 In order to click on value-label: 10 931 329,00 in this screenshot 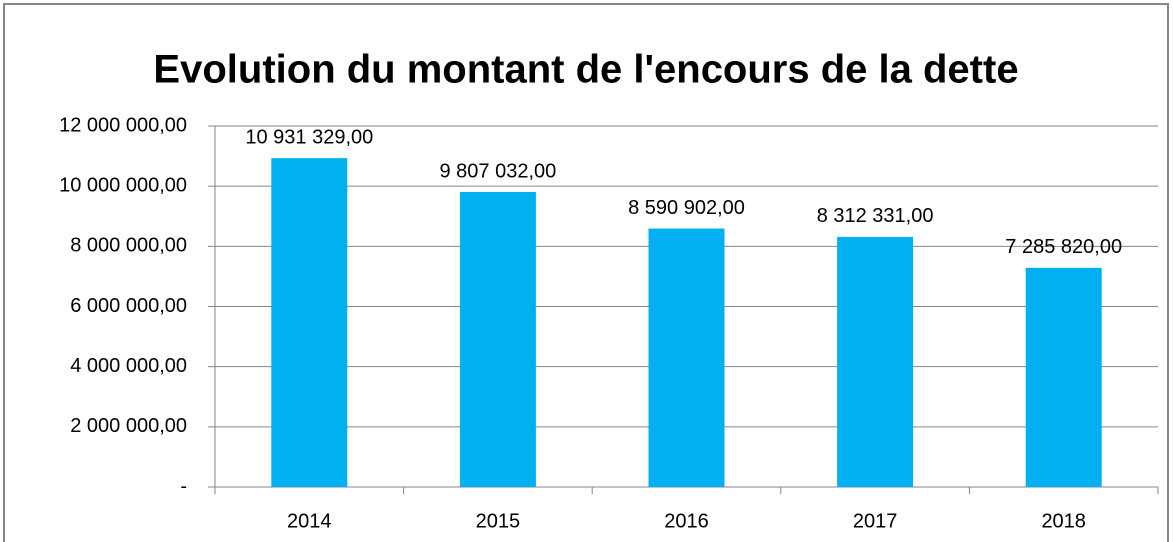, I will do `click(309, 137)`.